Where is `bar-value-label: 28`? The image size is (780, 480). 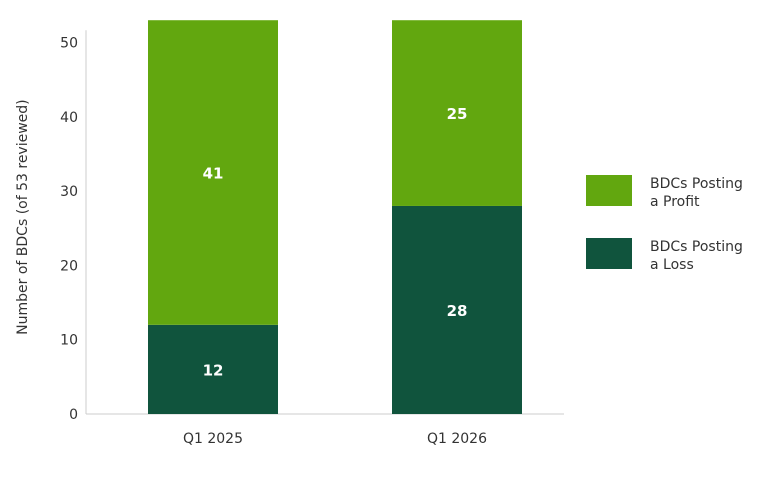
bar-value-label: 28 is located at coordinates (457, 311).